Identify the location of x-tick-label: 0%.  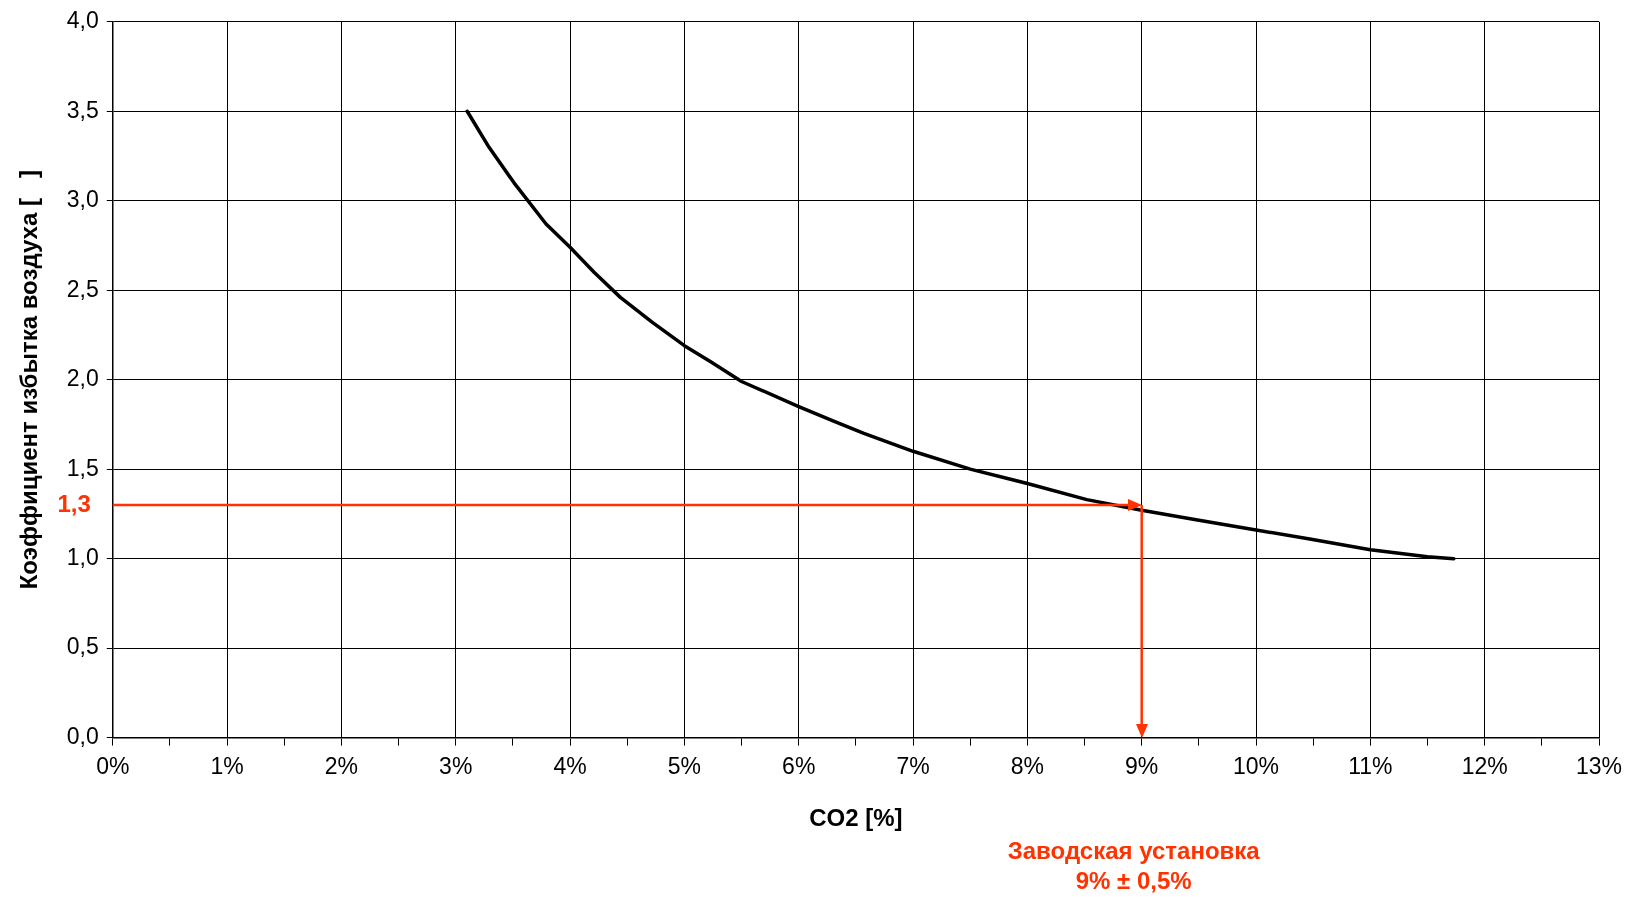
(113, 765).